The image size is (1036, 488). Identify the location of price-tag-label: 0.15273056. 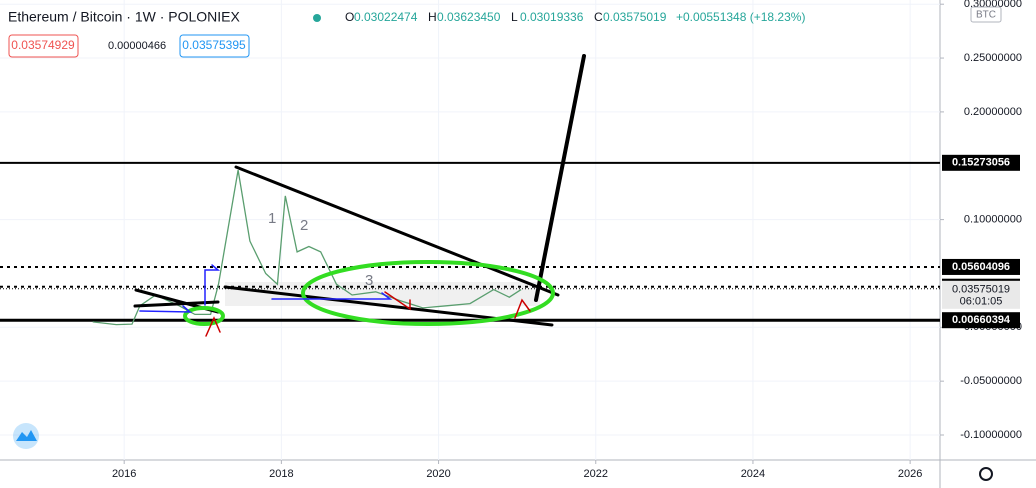
(981, 163).